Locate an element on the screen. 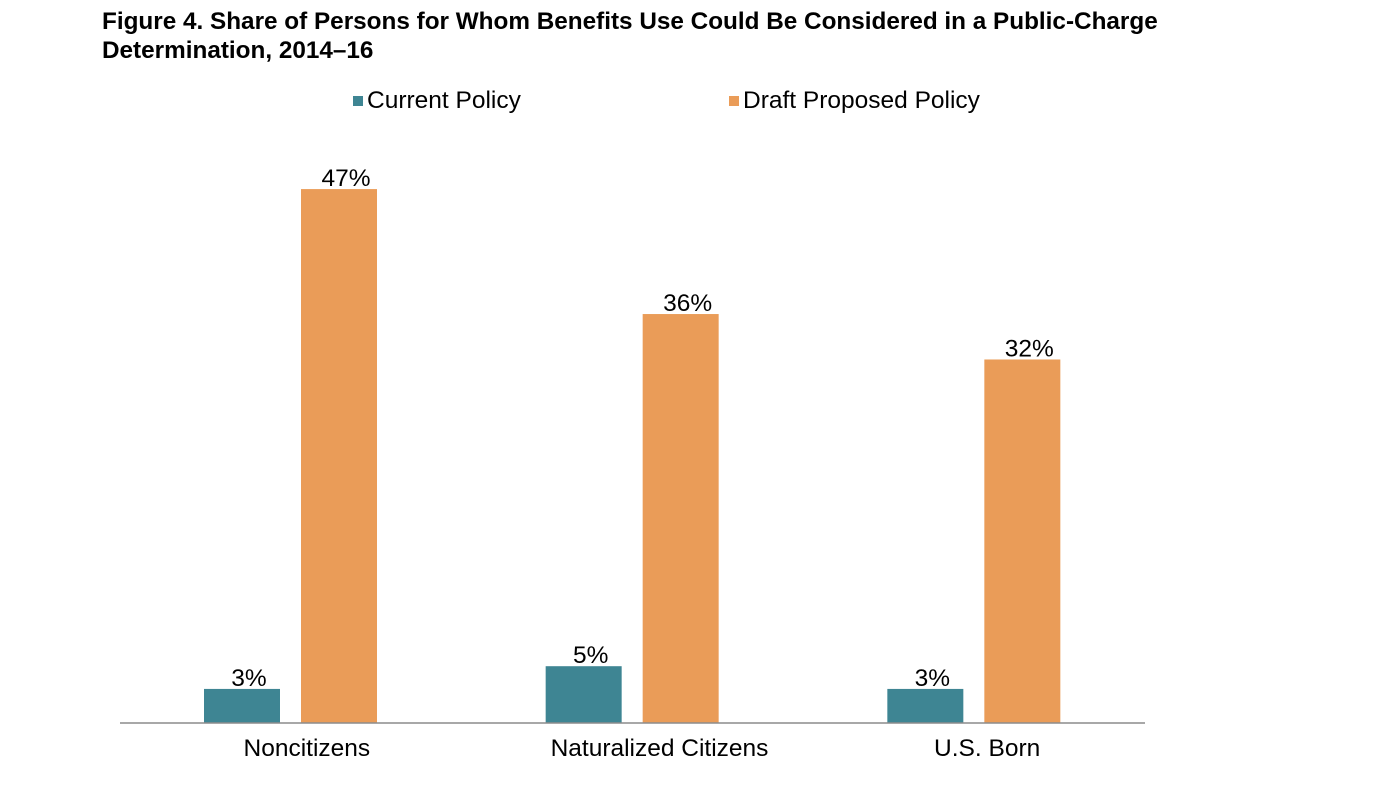 This screenshot has height=788, width=1400. data-label-current-policy-noncitizens: 3% is located at coordinates (248, 678).